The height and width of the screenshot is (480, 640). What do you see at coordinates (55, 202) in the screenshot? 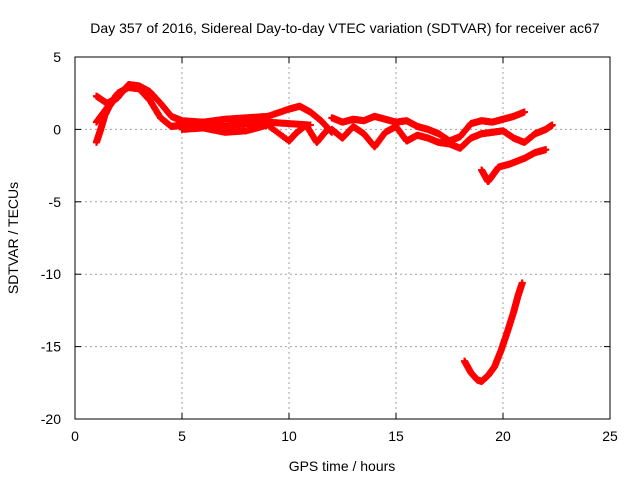
I see `y-tick-label: -5` at bounding box center [55, 202].